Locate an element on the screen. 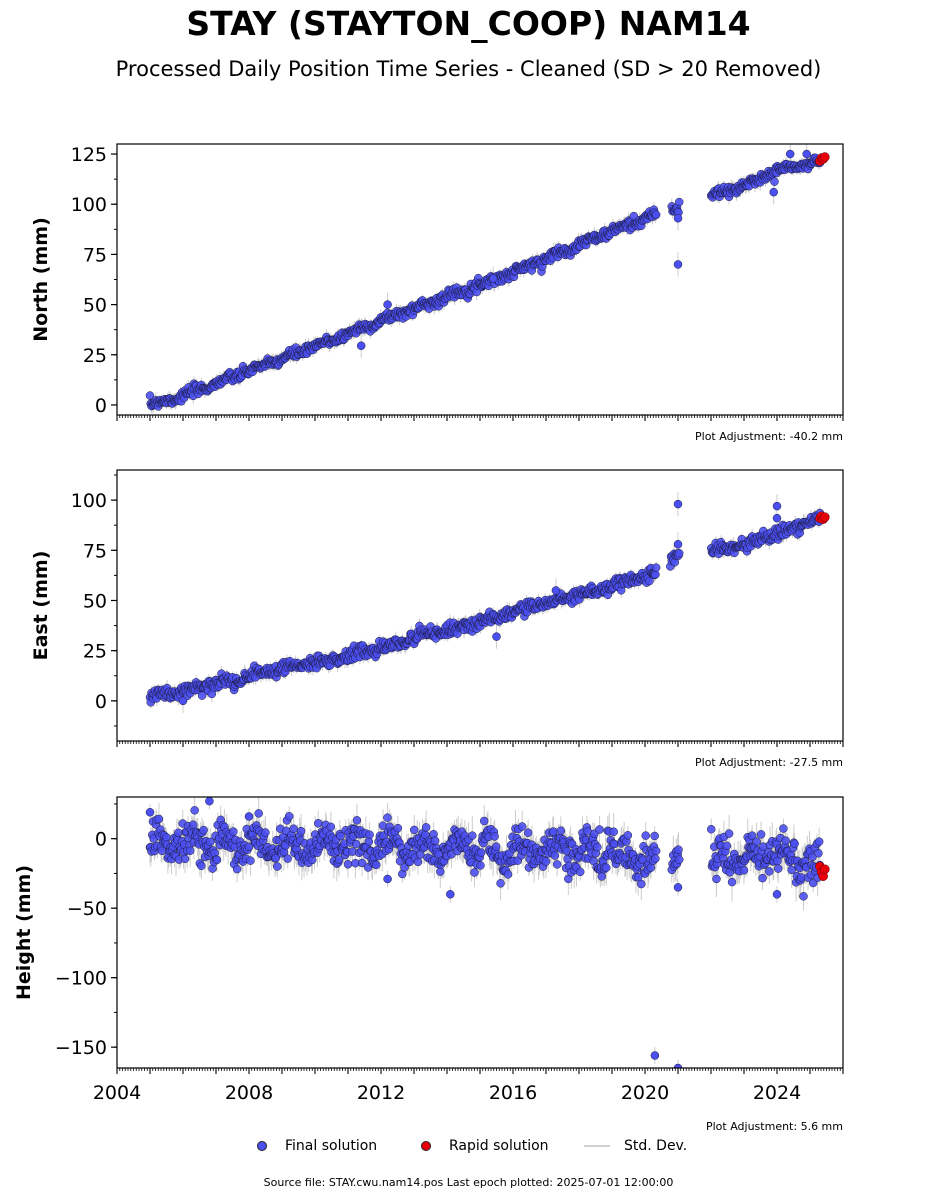 Image resolution: width=937 pixels, height=1200 pixels. y-axis-label: North (mm) is located at coordinates (41, 279).